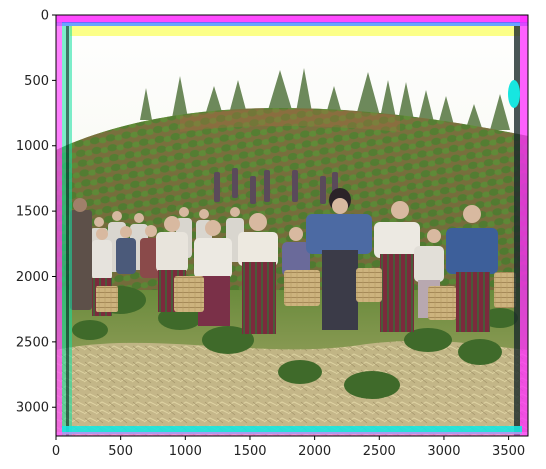  What do you see at coordinates (32, 146) in the screenshot?
I see `y-tick-label: 1000` at bounding box center [32, 146].